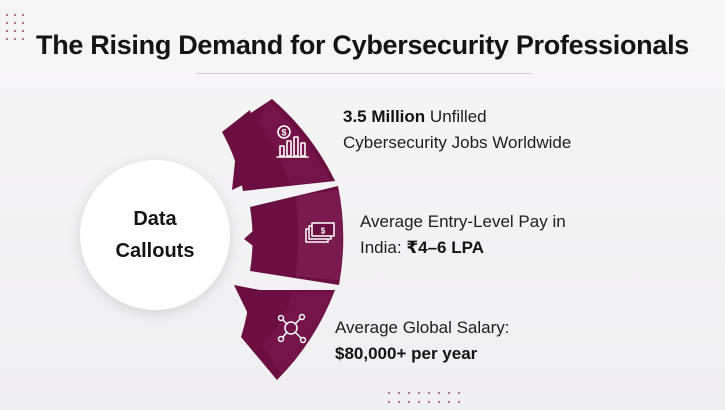 Image resolution: width=725 pixels, height=410 pixels. Describe the element at coordinates (445, 247) in the screenshot. I see `callout-2-highlight: ₹4–6 LPA` at that location.